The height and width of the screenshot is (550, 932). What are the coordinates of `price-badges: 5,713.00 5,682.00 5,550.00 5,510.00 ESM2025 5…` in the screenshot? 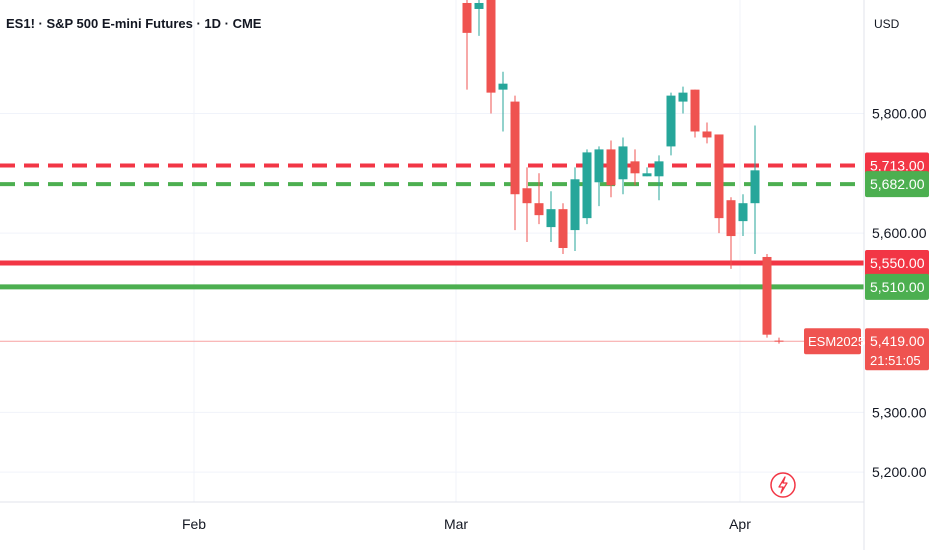 It's located at (866, 261).